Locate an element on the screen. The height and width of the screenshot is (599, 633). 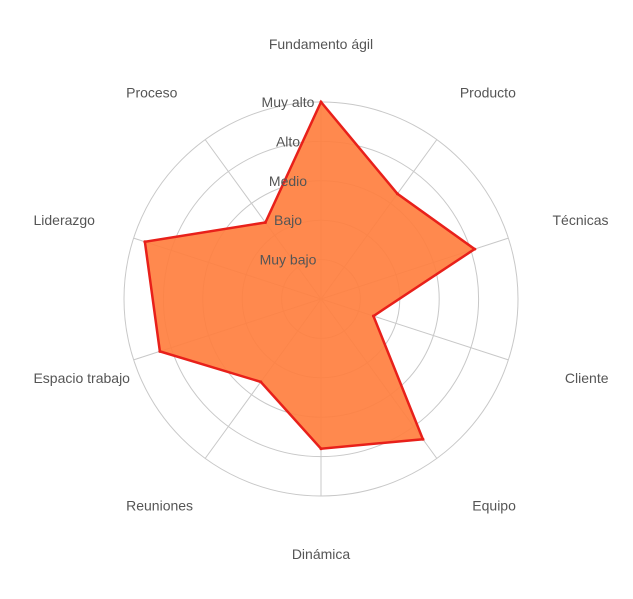
axis-label: Producto is located at coordinates (488, 93).